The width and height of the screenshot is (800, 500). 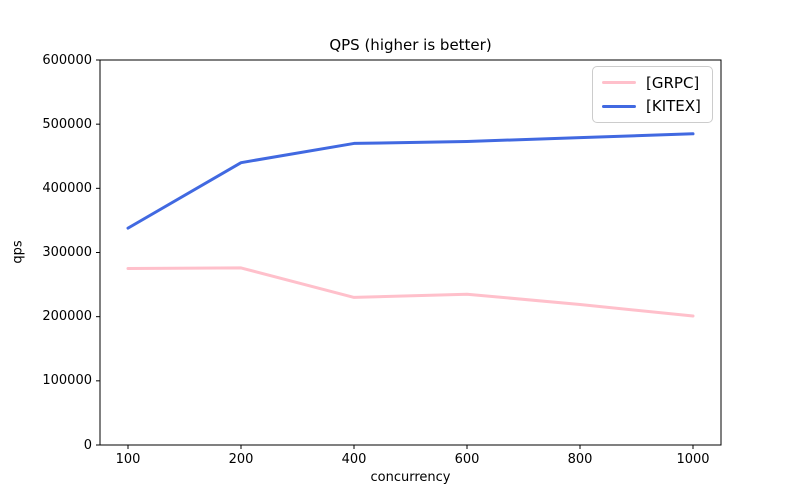 What do you see at coordinates (673, 106) in the screenshot?
I see `legend-label-kitex: [KITEX]` at bounding box center [673, 106].